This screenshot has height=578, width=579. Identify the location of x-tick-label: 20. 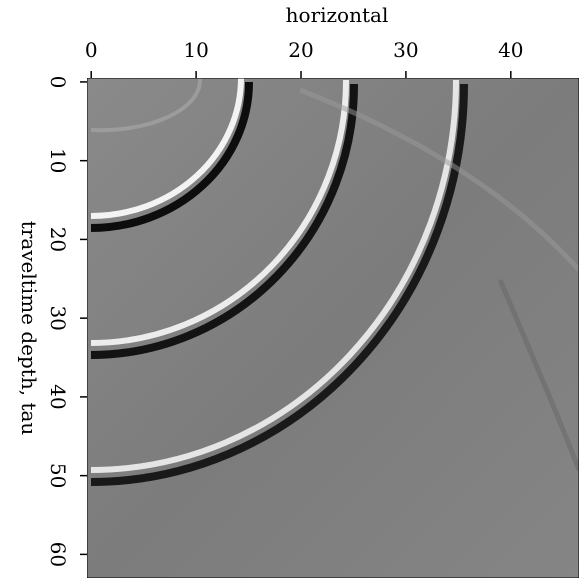
(300, 50).